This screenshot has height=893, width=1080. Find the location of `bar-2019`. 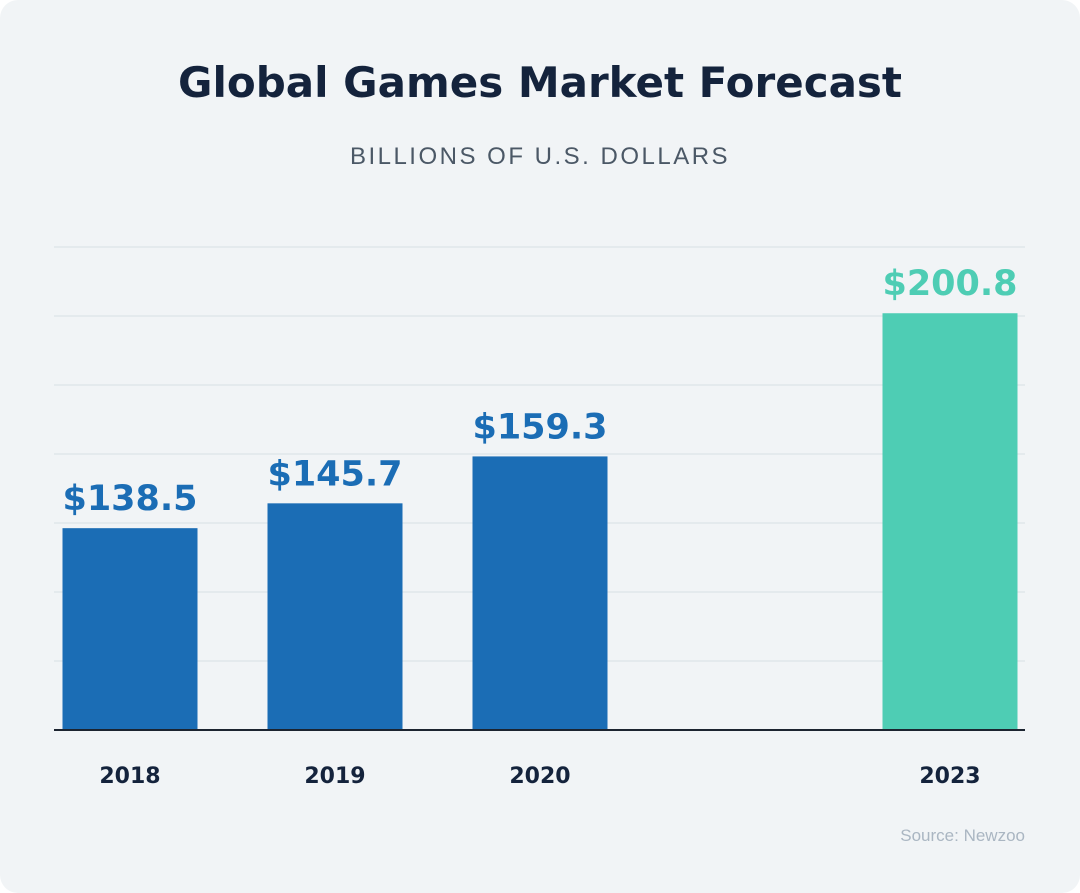

bar-2019 is located at coordinates (335, 616).